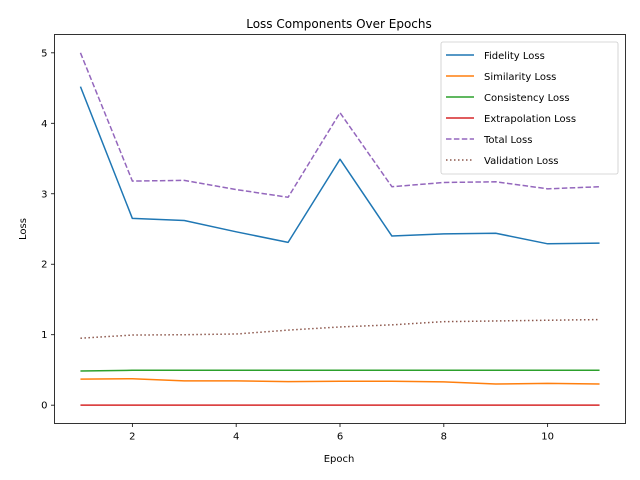 This screenshot has height=480, width=640. Describe the element at coordinates (236, 437) in the screenshot. I see `x-tick-label: 4` at that location.